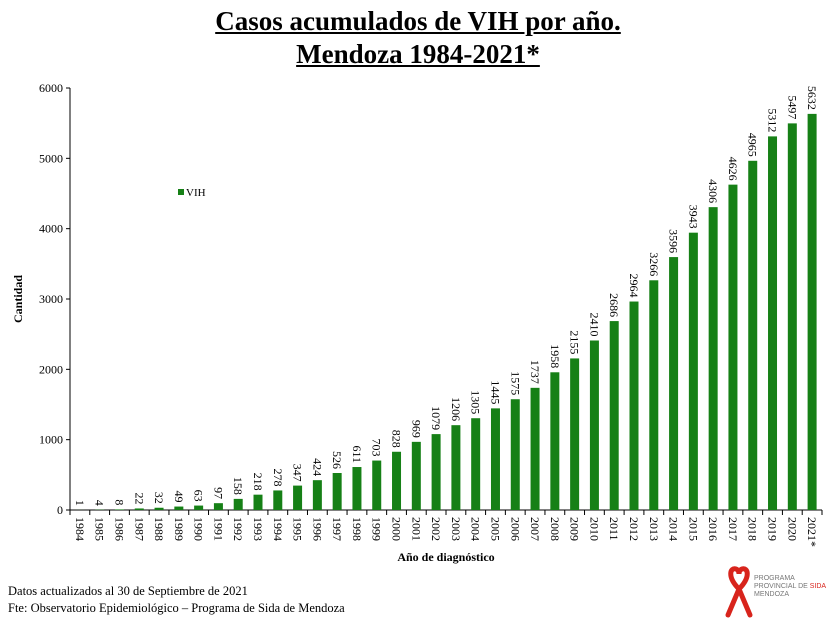  Describe the element at coordinates (792, 107) in the screenshot. I see `data-label: 5497` at that location.